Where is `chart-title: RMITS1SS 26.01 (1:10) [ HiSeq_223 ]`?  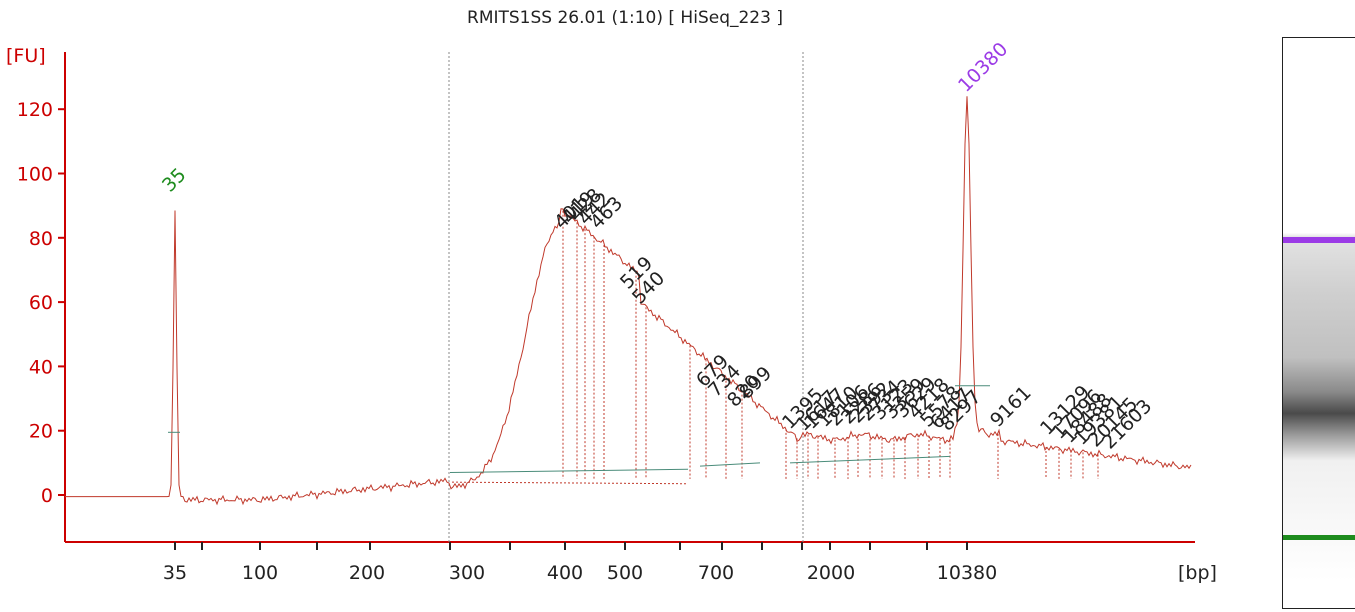 chart-title: RMITS1SS 26.01 (1:10) [ HiSeq_223 ] is located at coordinates (625, 18).